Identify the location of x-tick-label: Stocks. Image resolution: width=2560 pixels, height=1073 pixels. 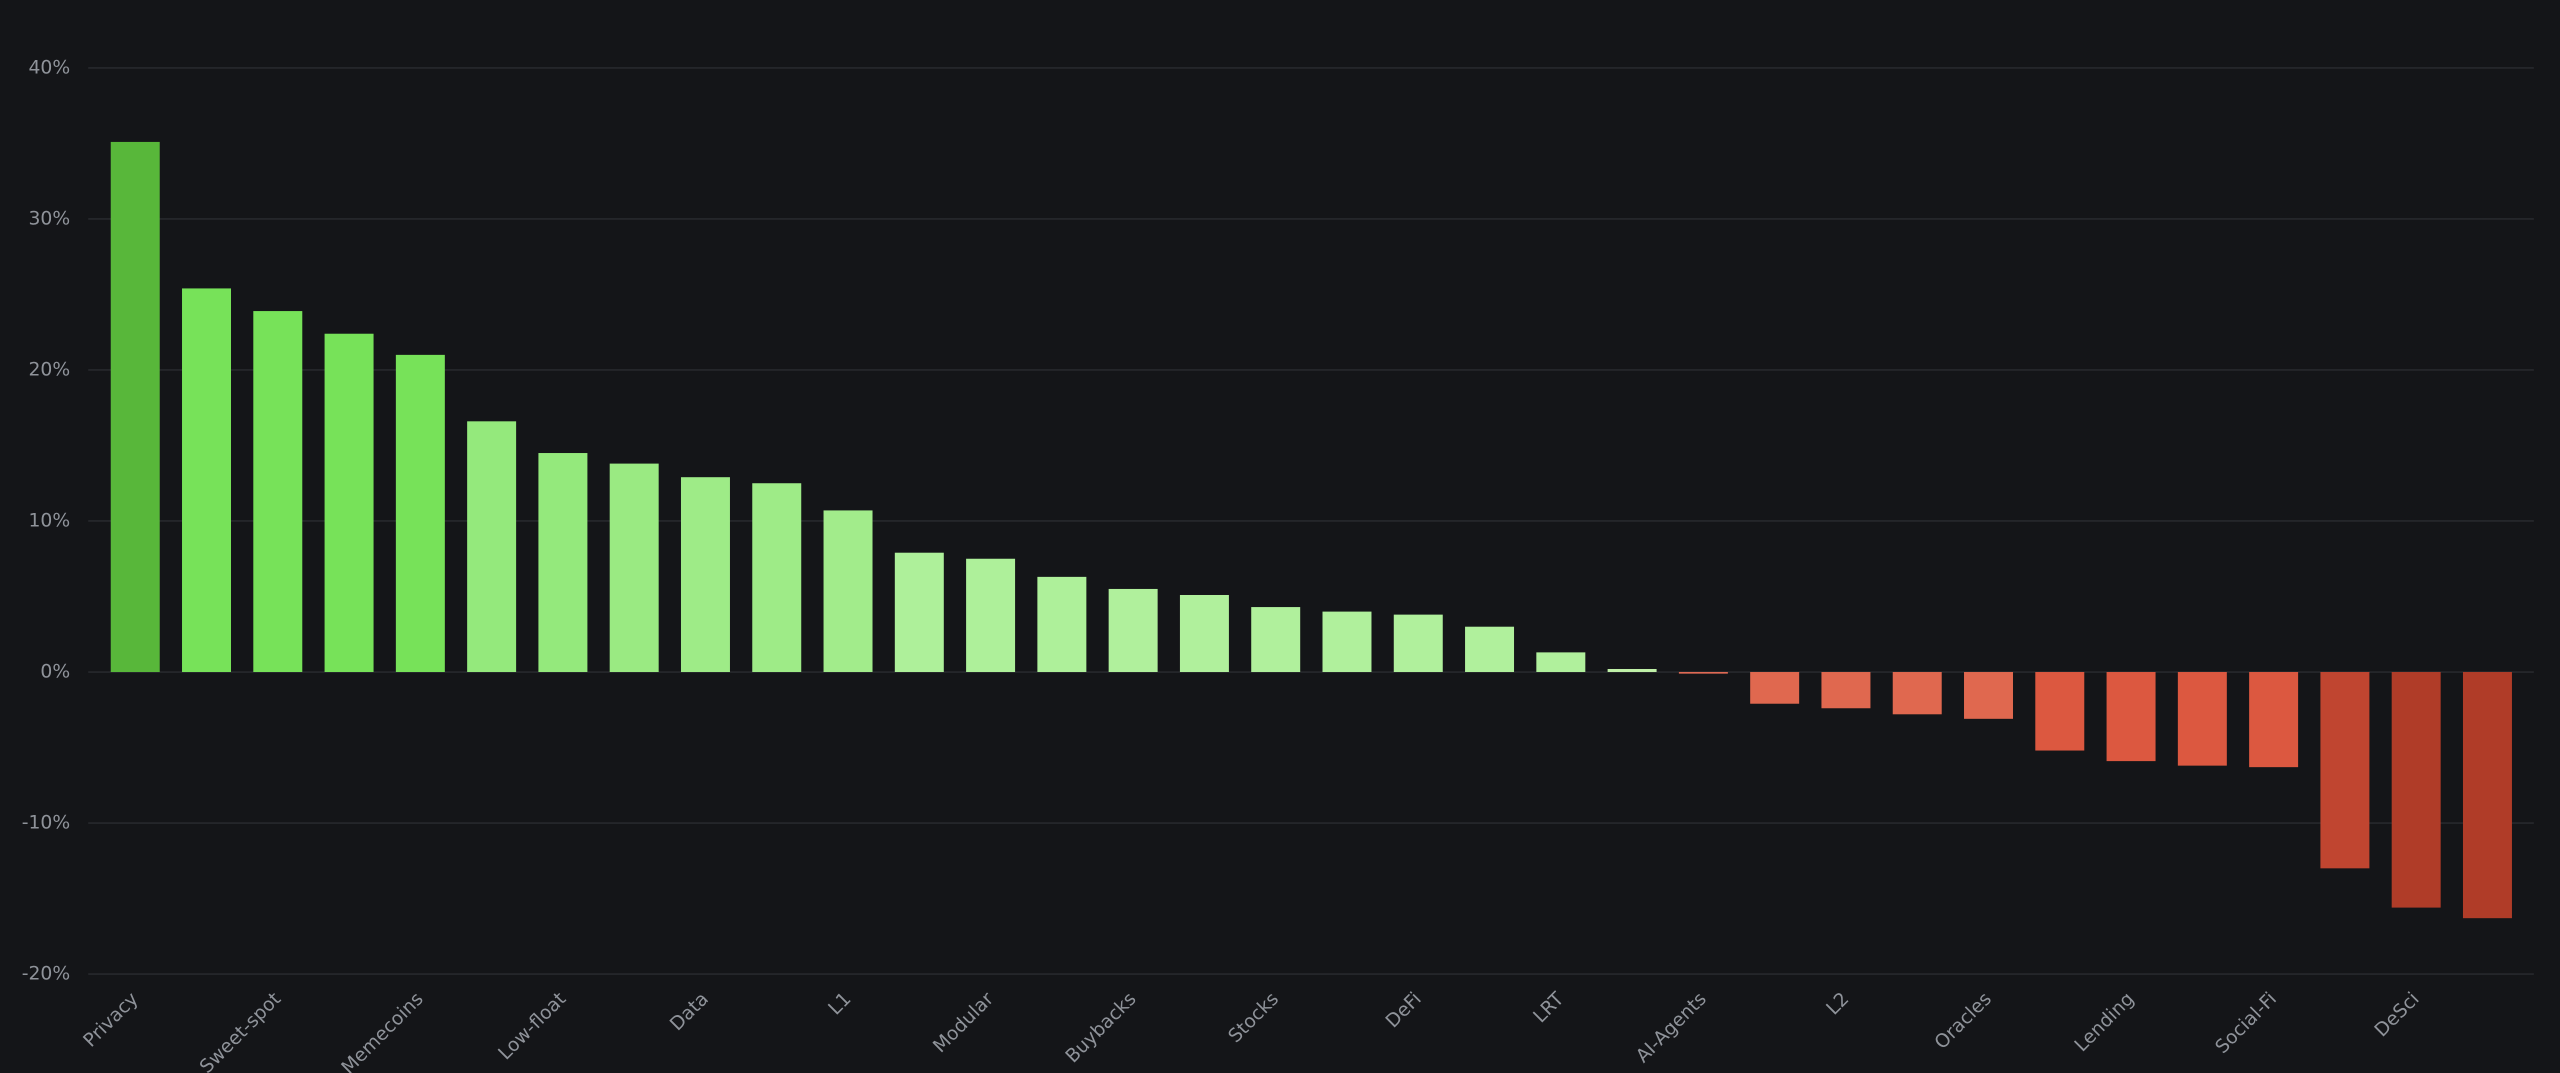
(1254, 1018).